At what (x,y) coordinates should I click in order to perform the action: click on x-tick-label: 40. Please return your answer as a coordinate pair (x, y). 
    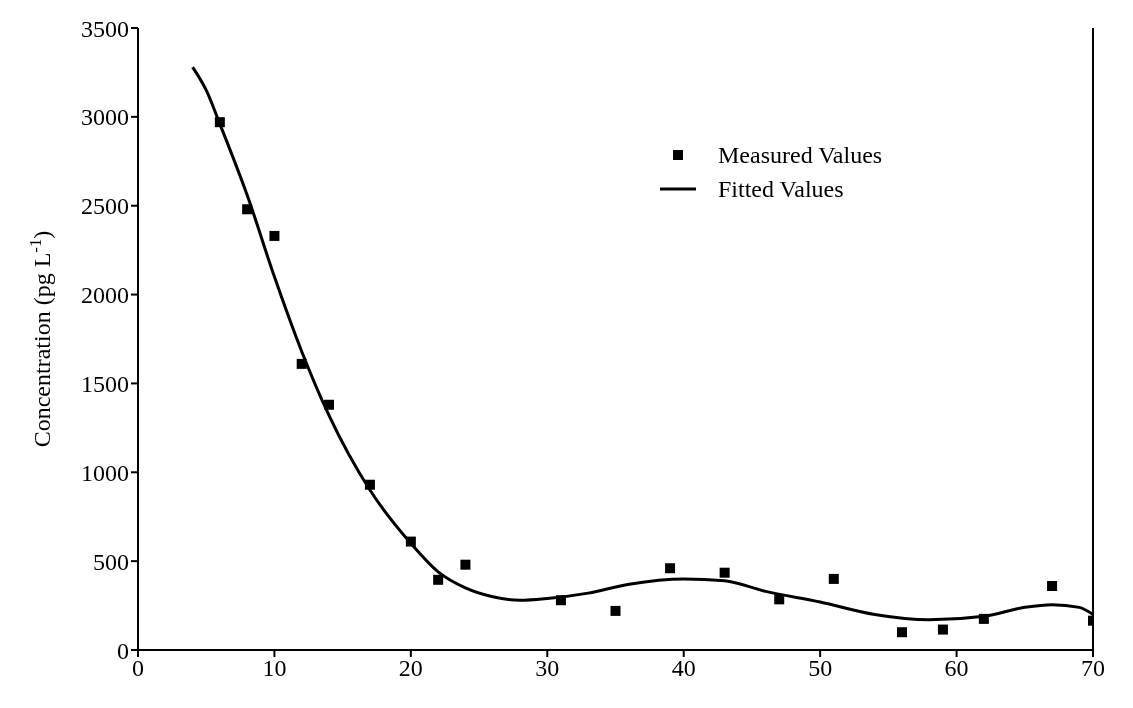
    Looking at the image, I should click on (683, 668).